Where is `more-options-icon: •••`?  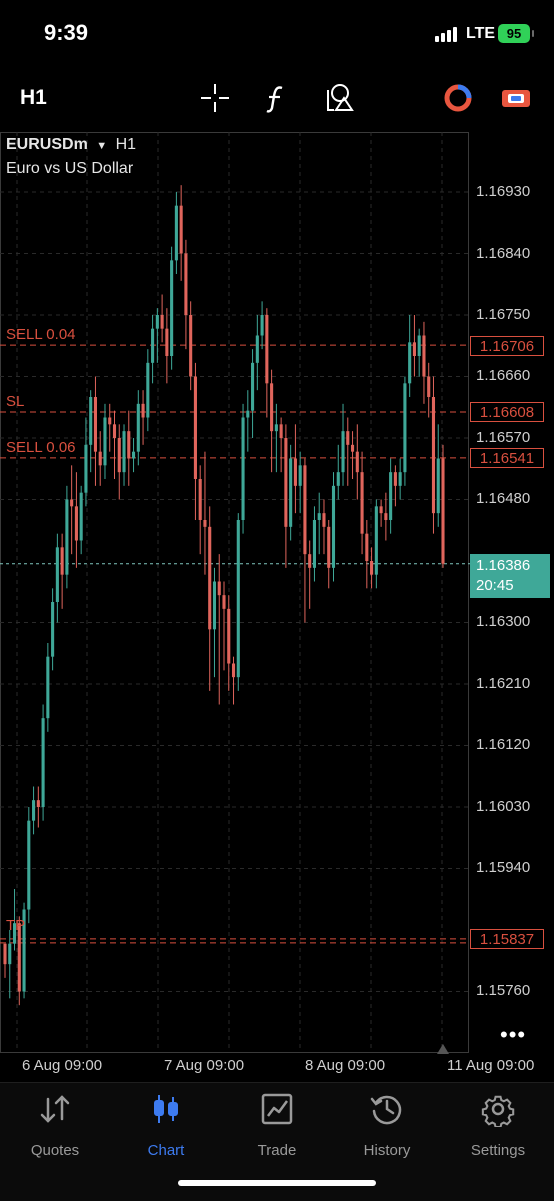 more-options-icon: ••• is located at coordinates (513, 1034).